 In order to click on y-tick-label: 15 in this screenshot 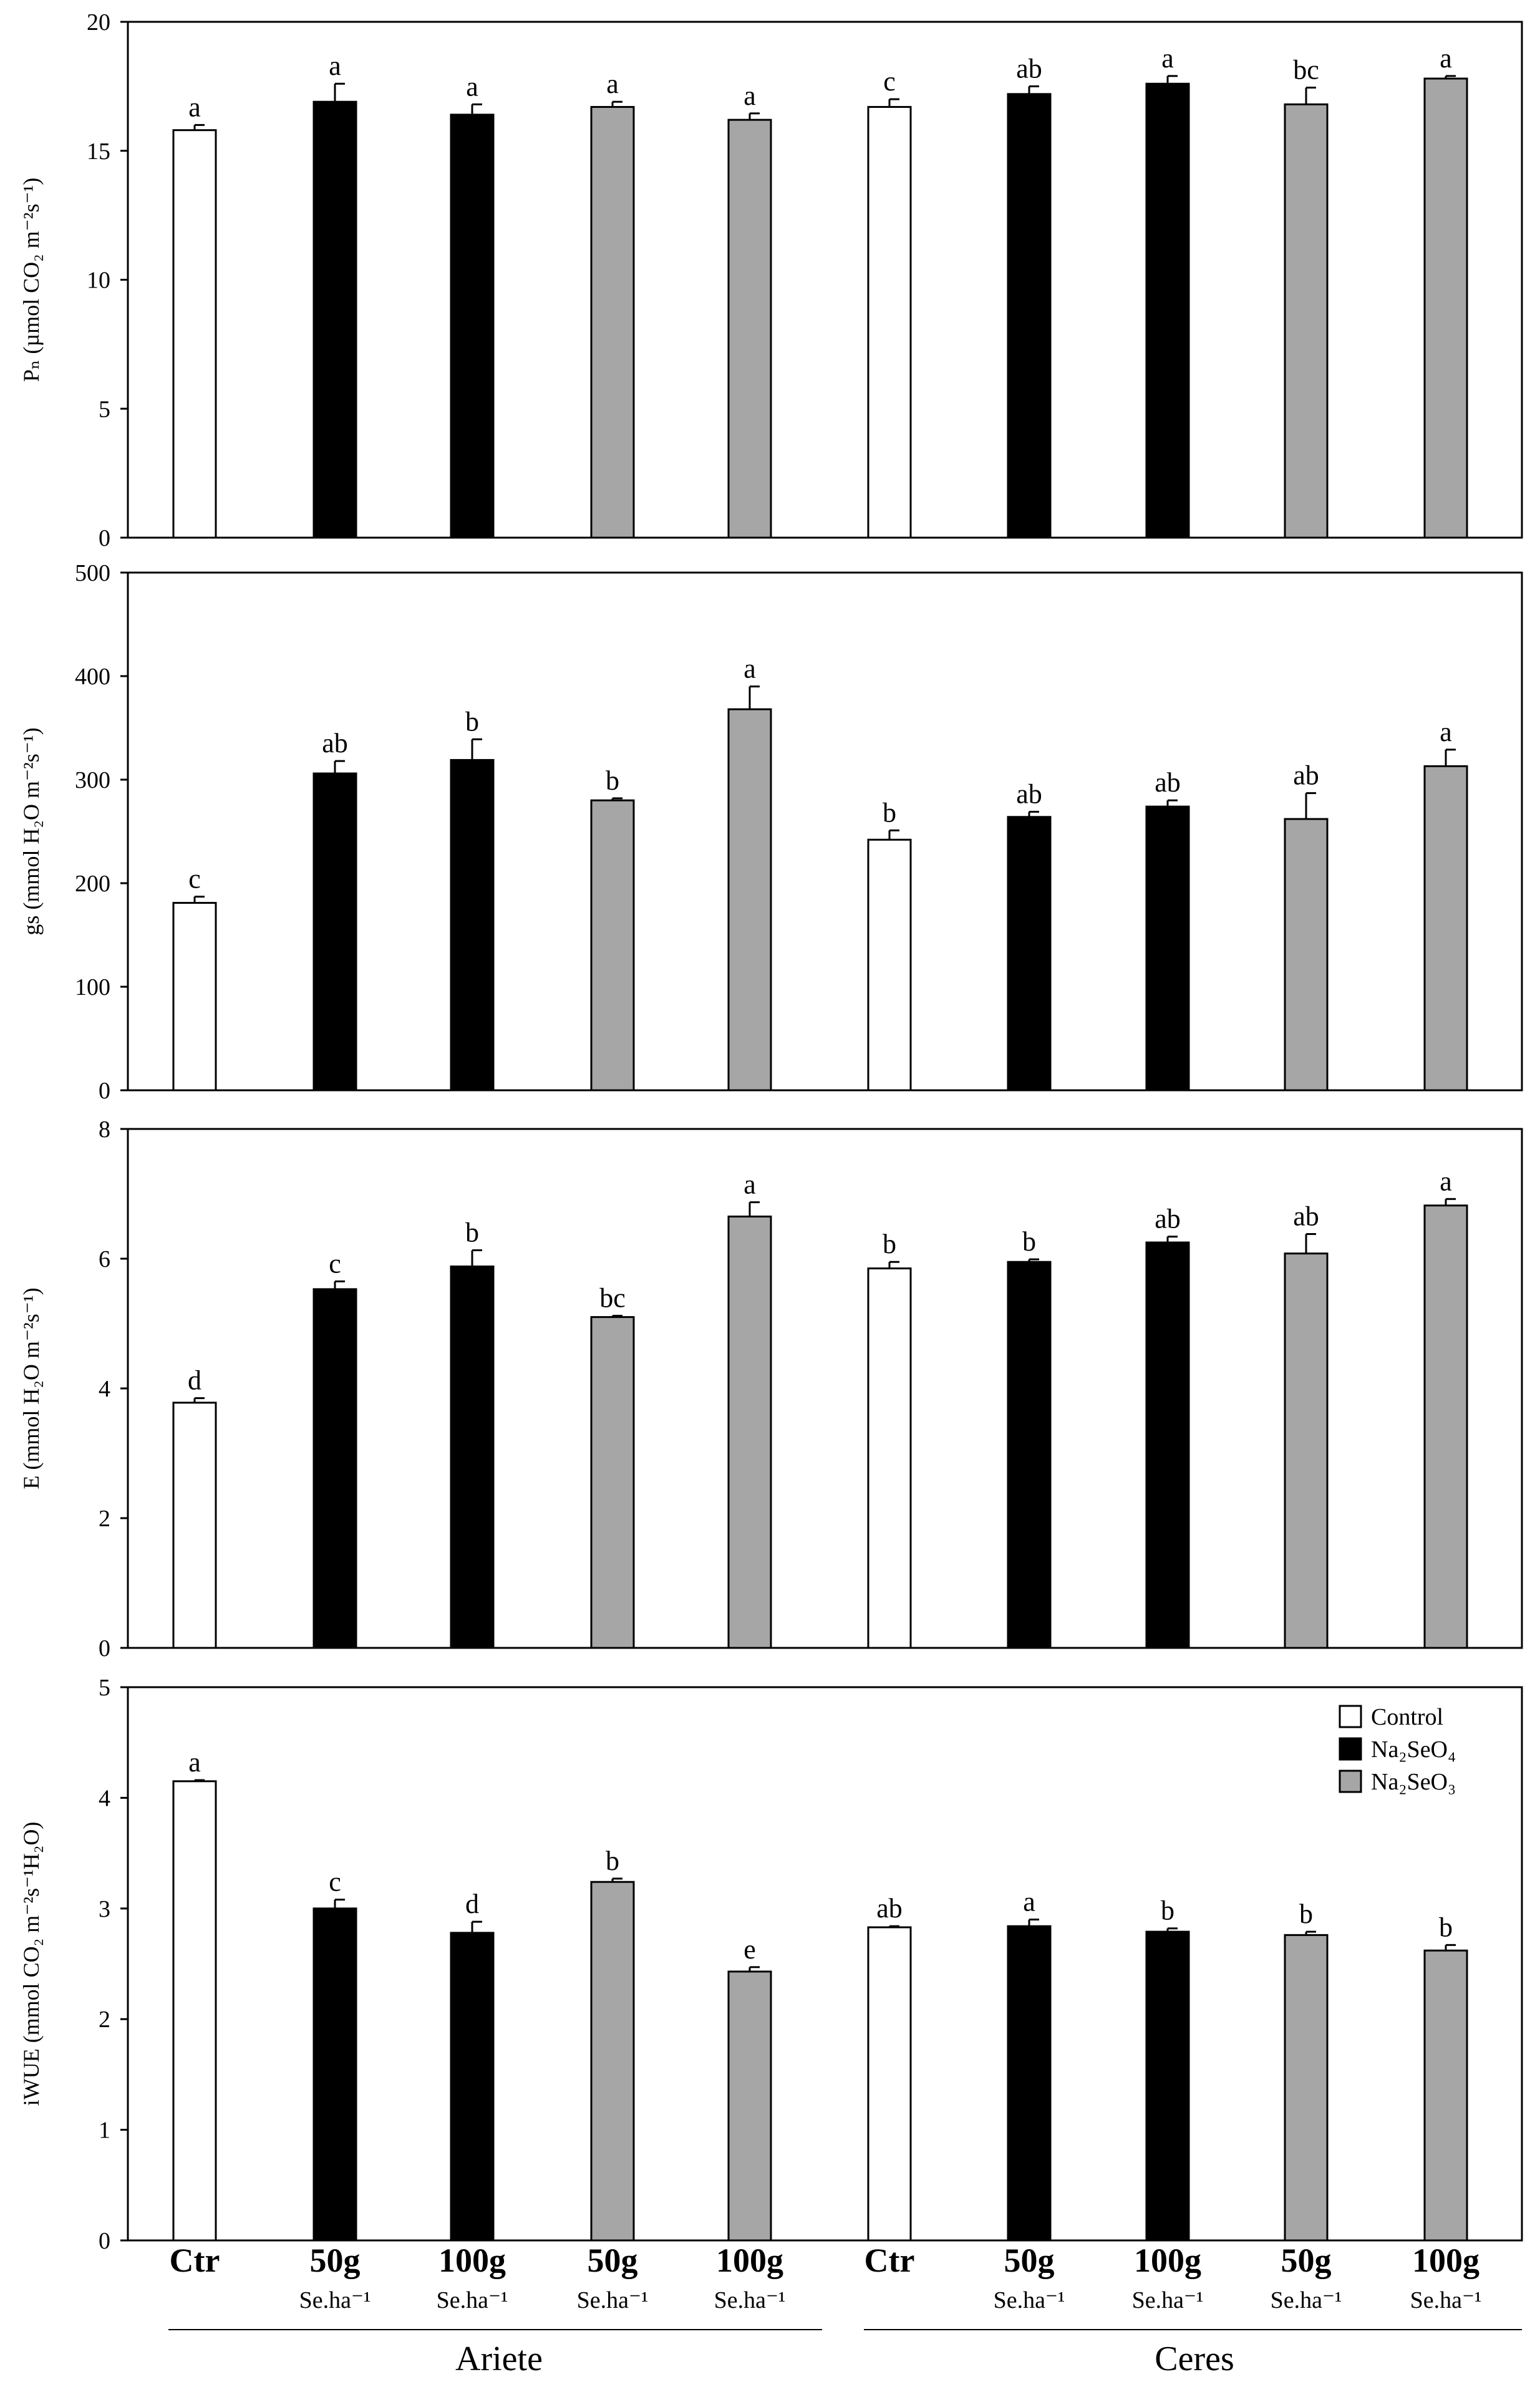, I will do `click(98, 151)`.